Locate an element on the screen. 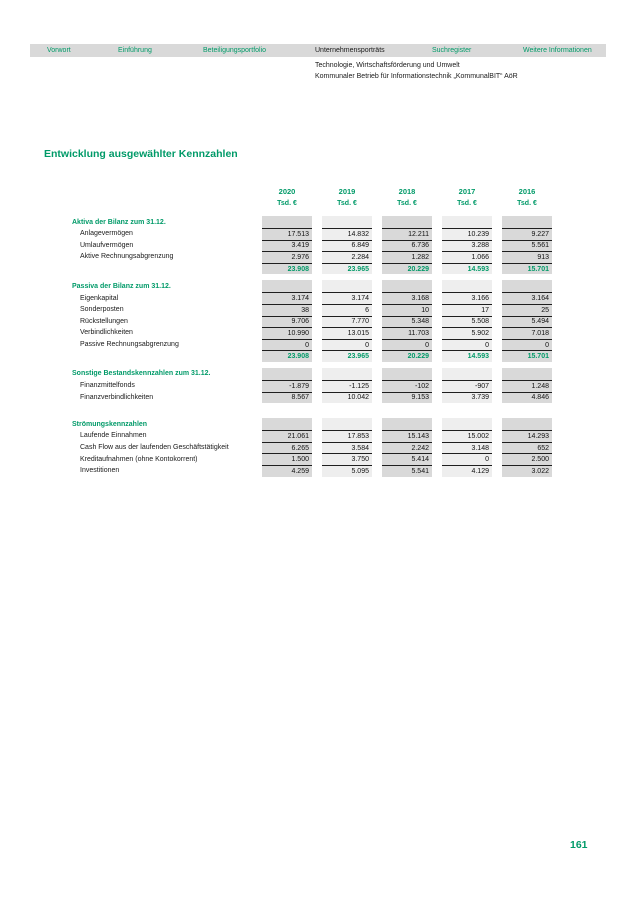 This screenshot has height=900, width=636. value-cell: 6.265 is located at coordinates (287, 447).